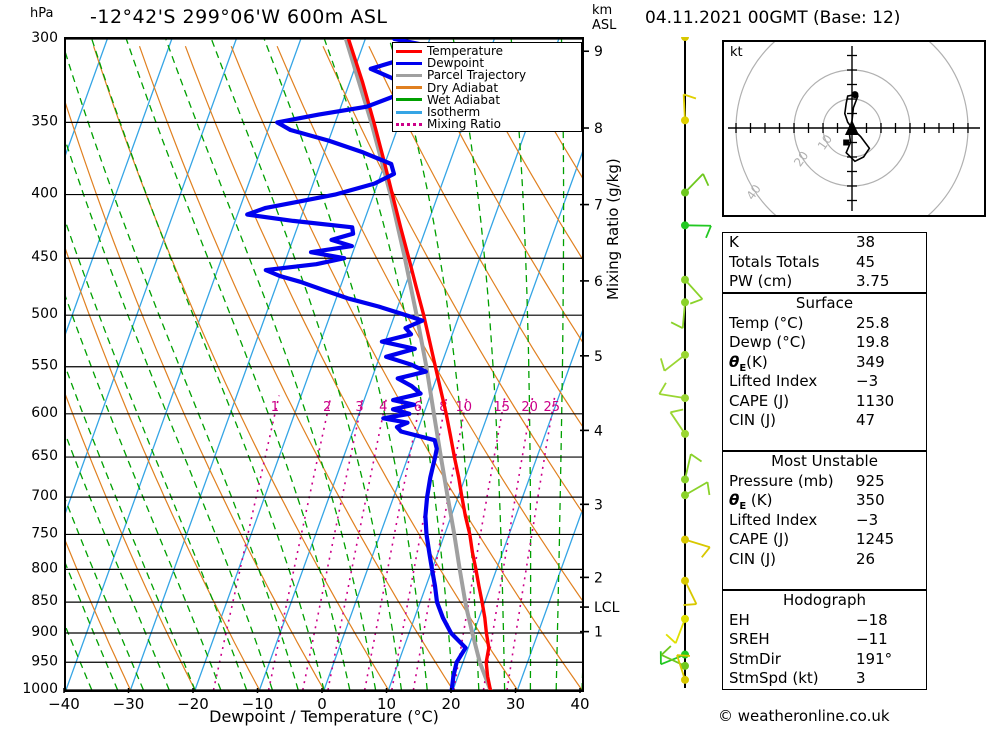 This screenshot has width=1000, height=733. I want to click on stat-value: 45, so click(866, 261).